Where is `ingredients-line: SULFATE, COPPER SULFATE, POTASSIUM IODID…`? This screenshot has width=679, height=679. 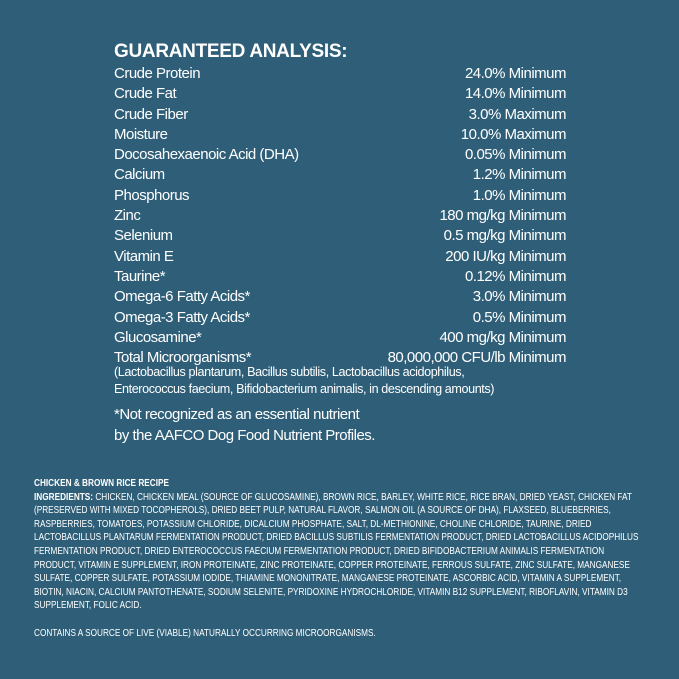 ingredients-line: SULFATE, COPPER SULFATE, POTASSIUM IODID… is located at coordinates (328, 579).